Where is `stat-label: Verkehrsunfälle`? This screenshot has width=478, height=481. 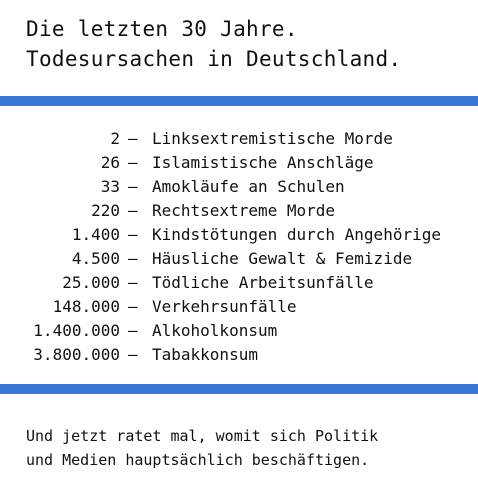 stat-label: Verkehrsunfälle is located at coordinates (224, 306).